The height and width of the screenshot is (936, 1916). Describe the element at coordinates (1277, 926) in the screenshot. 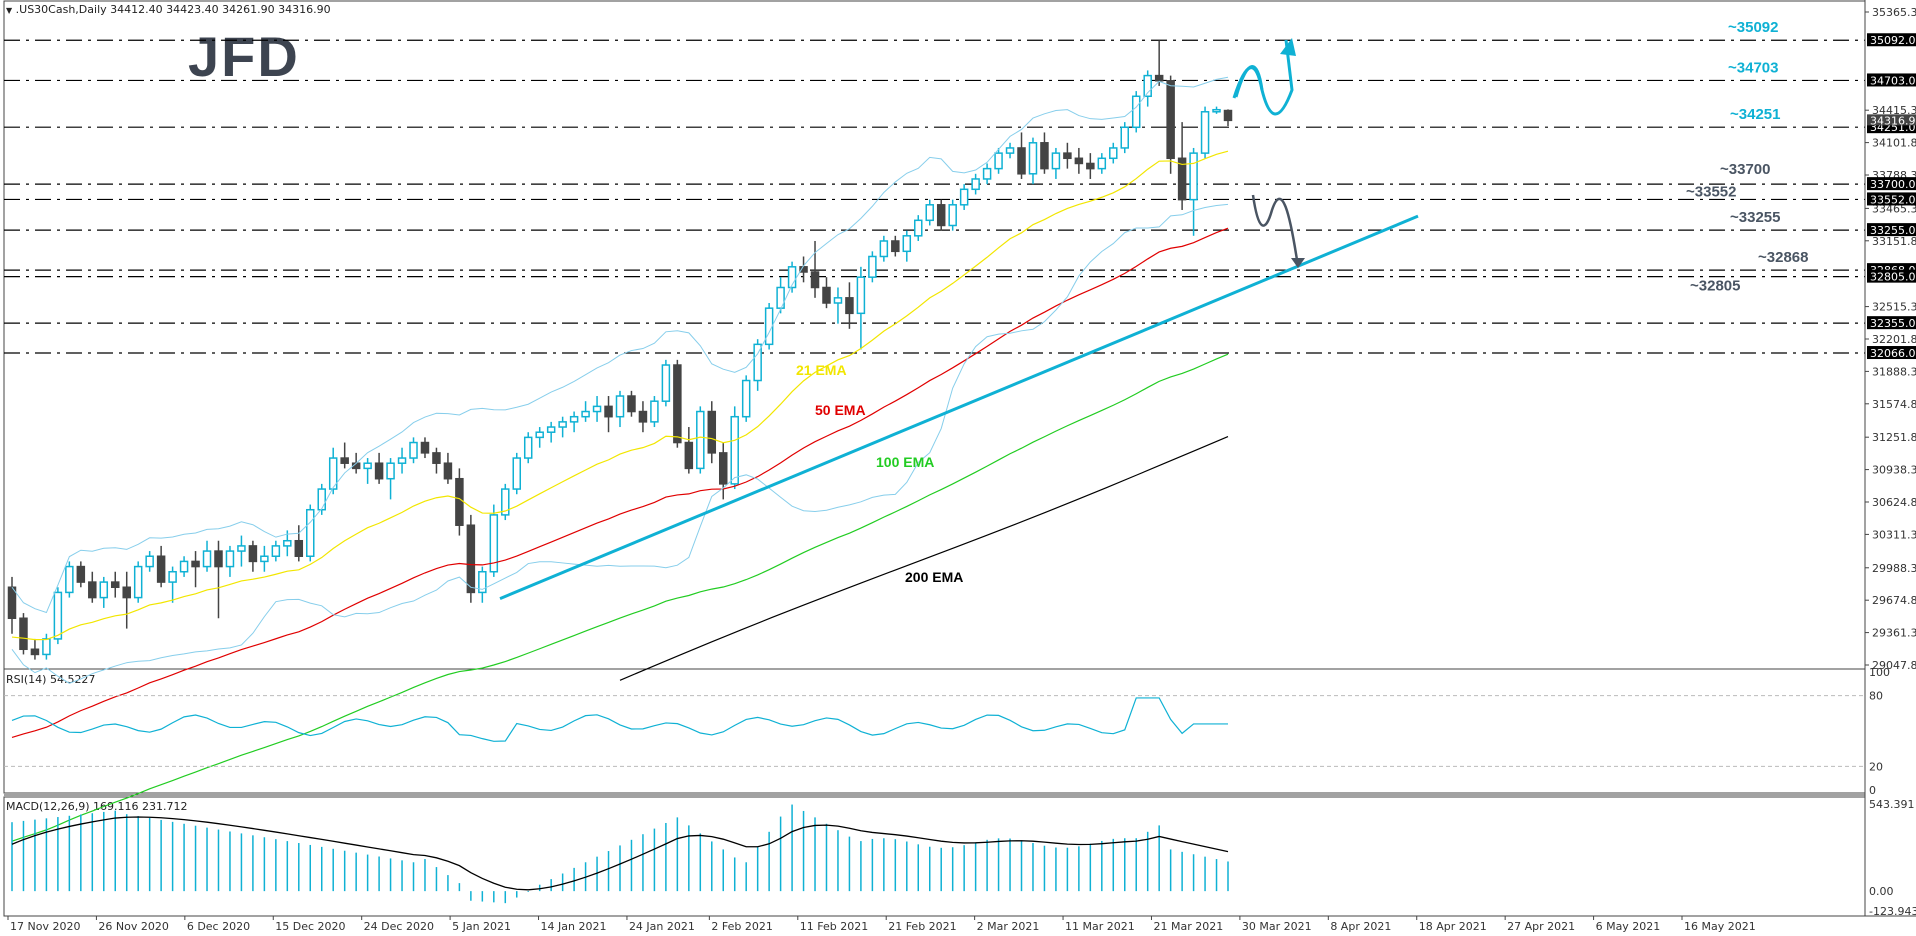

I see `x-tick-label: 30 Mar 2021` at that location.